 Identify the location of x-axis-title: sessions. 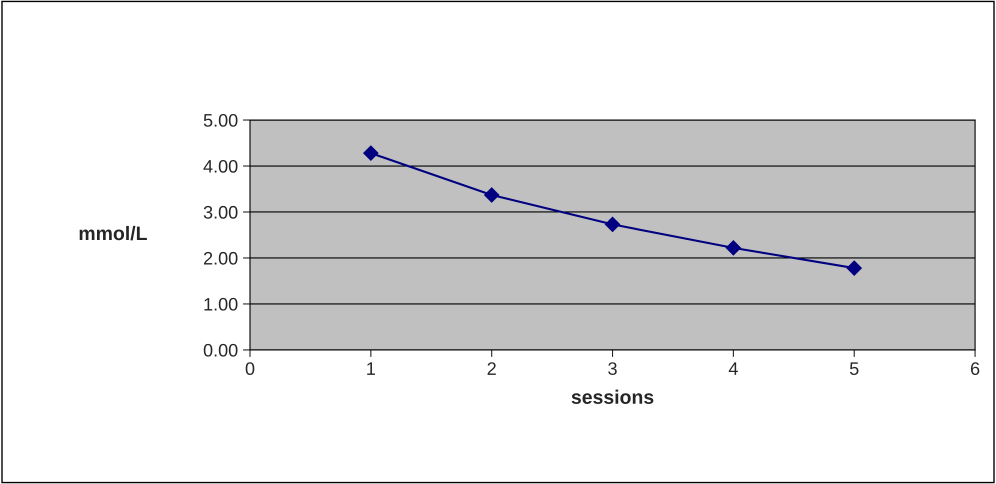
(613, 397).